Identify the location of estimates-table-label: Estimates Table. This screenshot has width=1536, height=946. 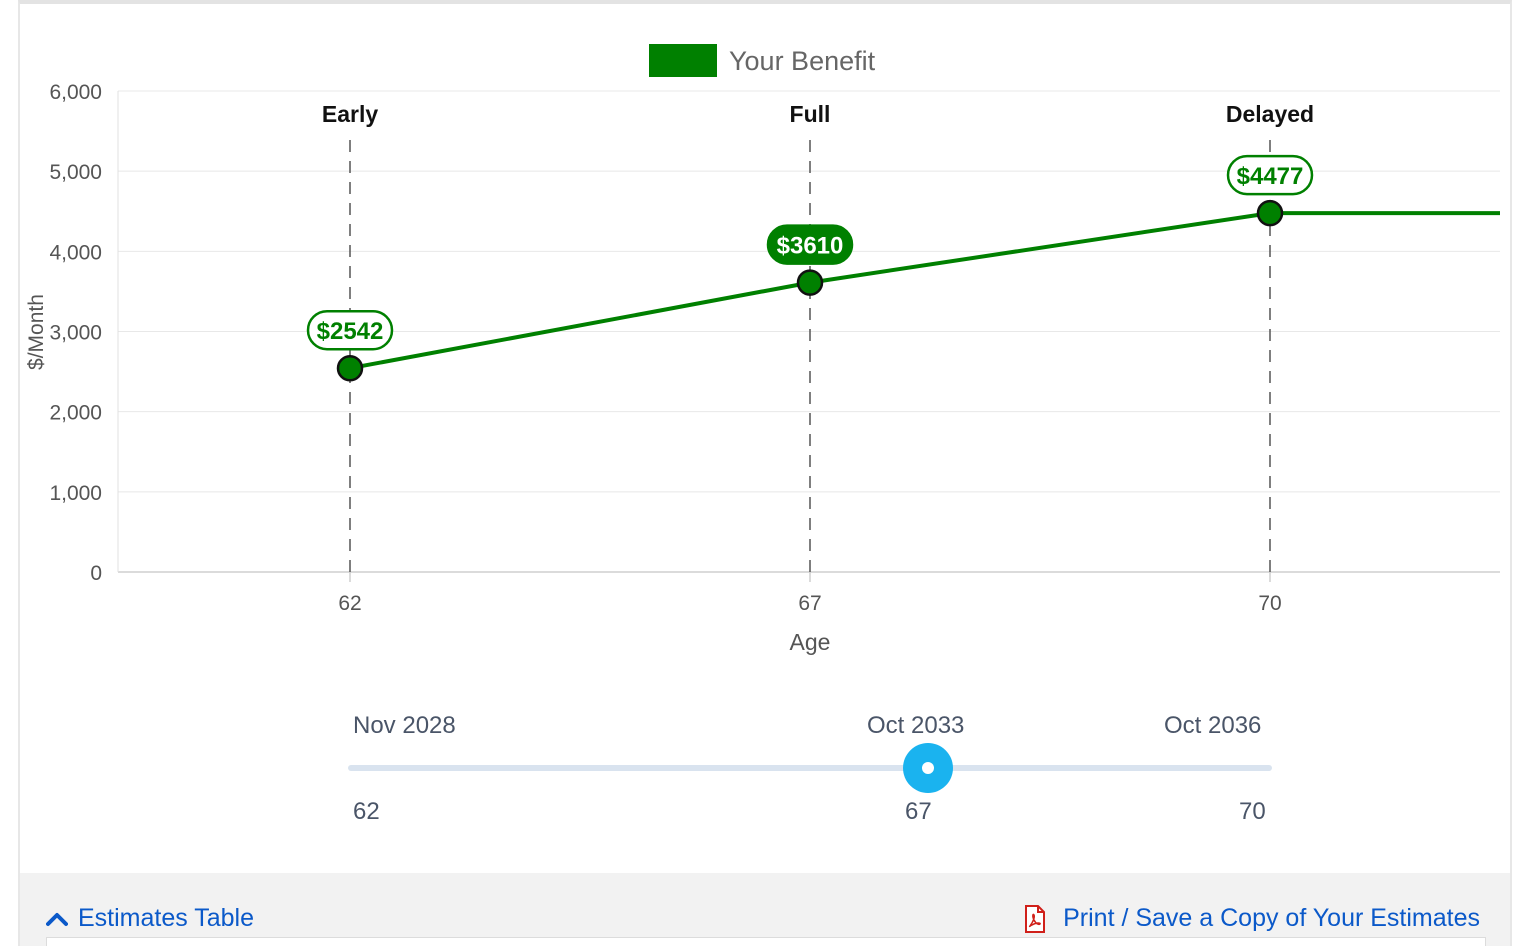
(166, 918).